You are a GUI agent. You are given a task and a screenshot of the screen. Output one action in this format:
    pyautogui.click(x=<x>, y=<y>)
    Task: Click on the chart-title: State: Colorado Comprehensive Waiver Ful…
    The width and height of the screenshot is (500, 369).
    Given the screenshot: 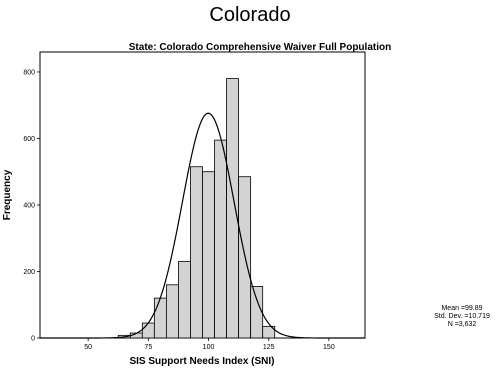 What is the action you would take?
    pyautogui.click(x=260, y=47)
    